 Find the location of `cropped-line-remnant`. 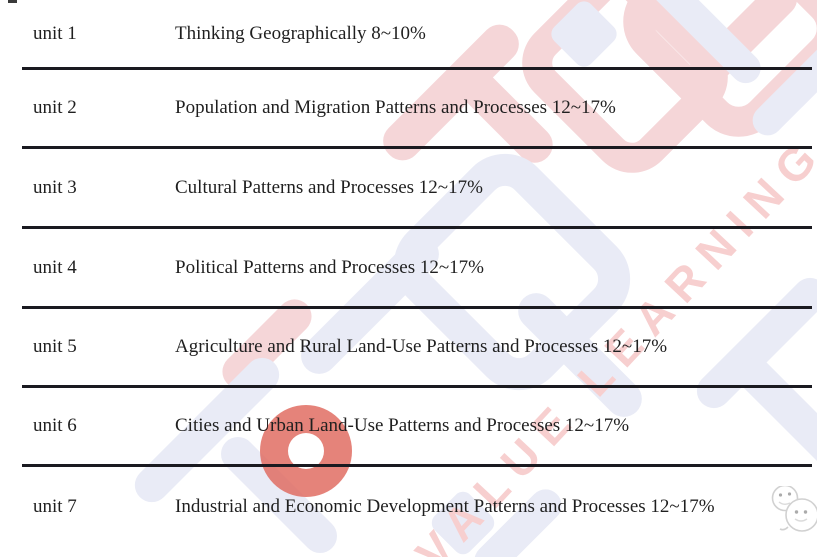

cropped-line-remnant is located at coordinates (12, 1).